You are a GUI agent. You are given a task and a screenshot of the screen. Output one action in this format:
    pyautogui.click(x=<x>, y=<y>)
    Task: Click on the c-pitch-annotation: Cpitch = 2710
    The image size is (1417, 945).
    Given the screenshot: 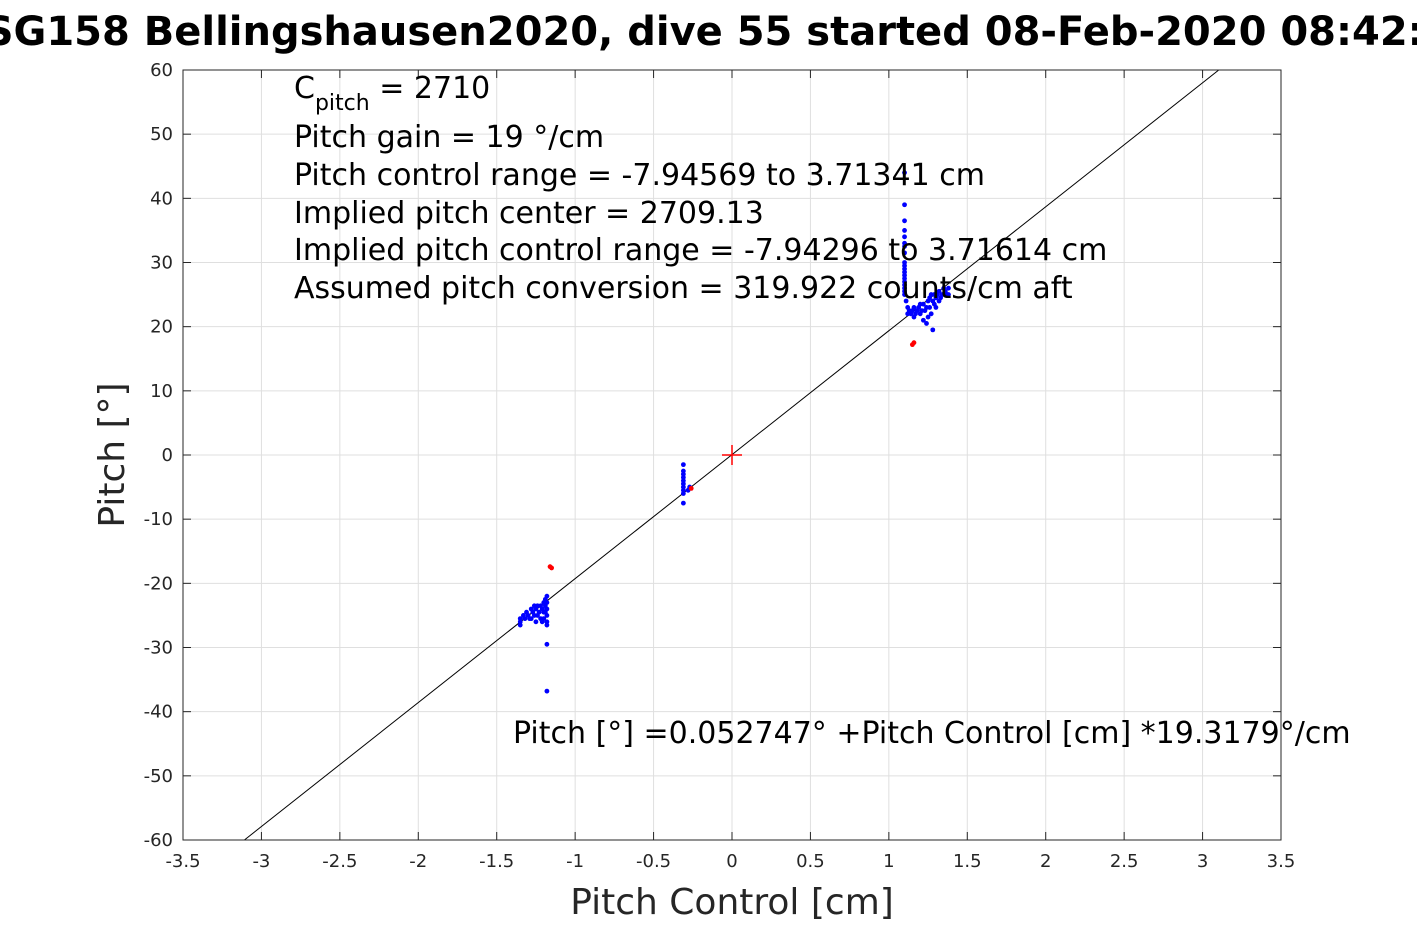 What is the action you would take?
    pyautogui.click(x=392, y=93)
    